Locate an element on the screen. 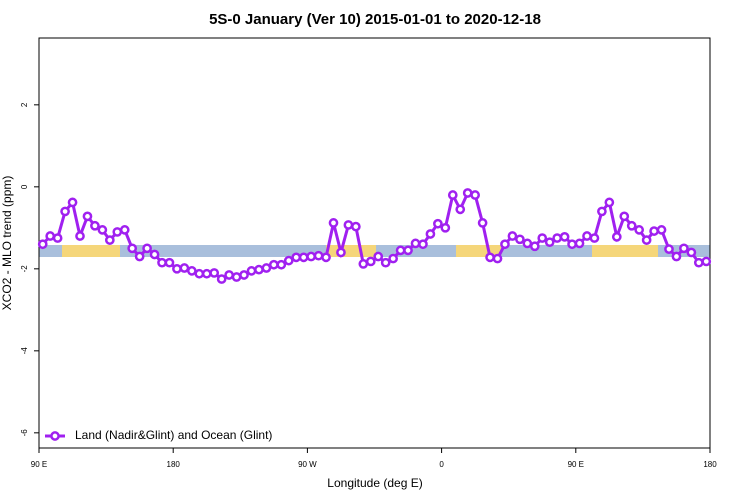 The height and width of the screenshot is (500, 750). x-axis-label: Longitude (deg E) is located at coordinates (374, 483).